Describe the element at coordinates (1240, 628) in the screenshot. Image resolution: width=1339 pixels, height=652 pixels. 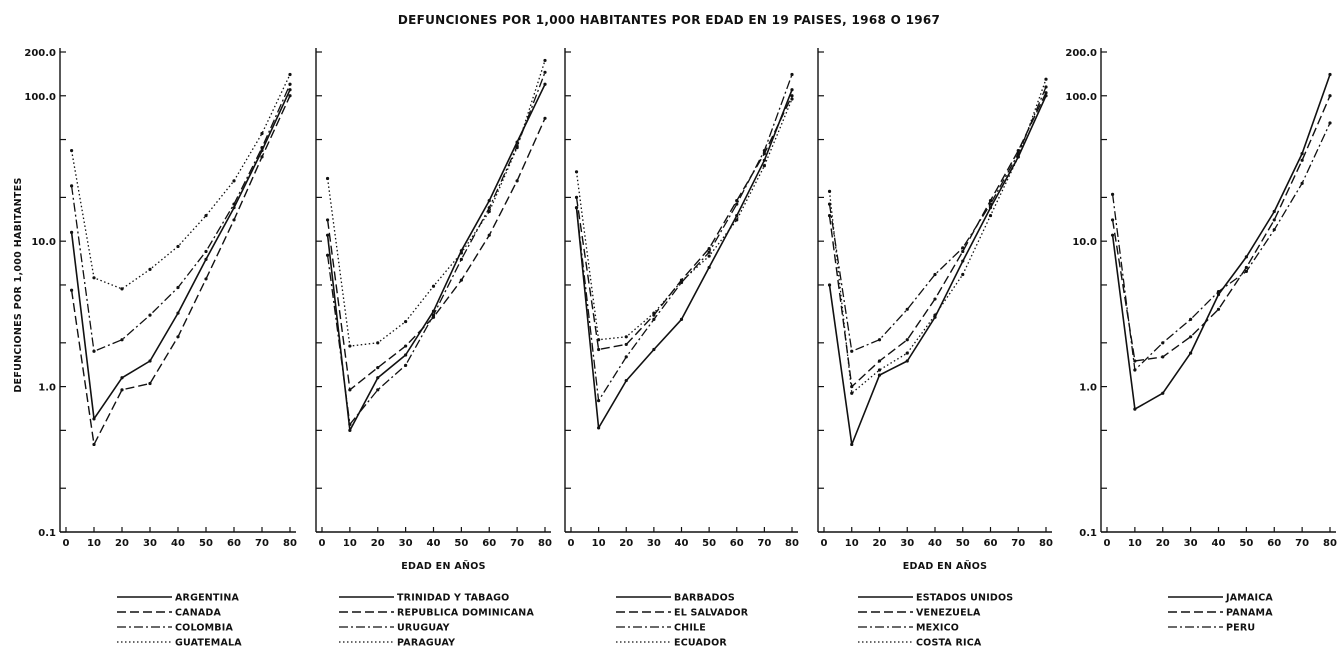
I see `legend-label: PERU` at that location.